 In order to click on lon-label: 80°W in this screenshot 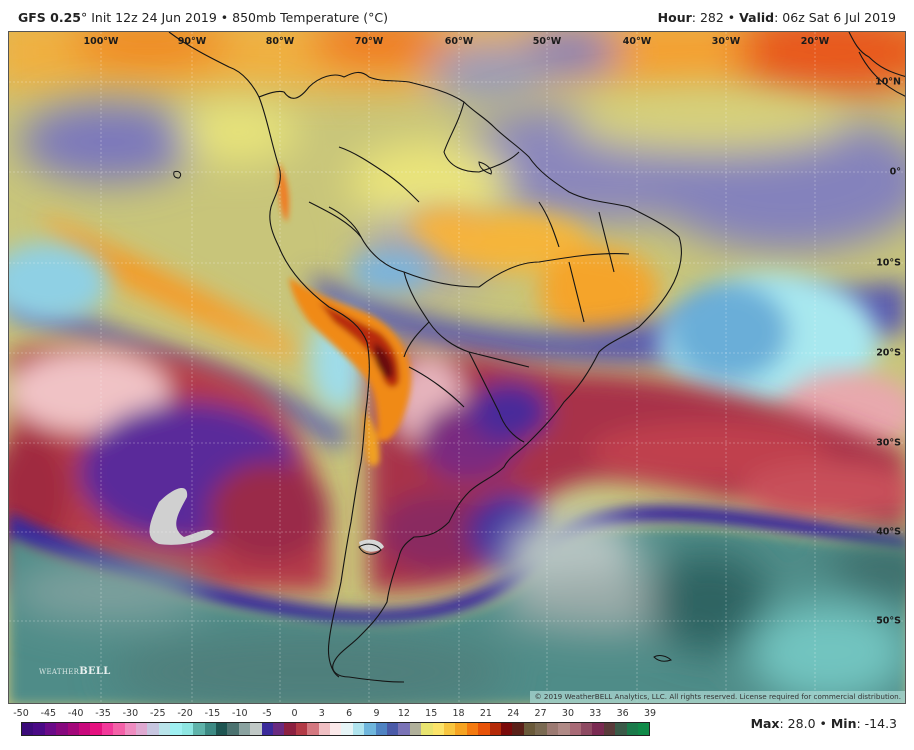, I will do `click(280, 41)`.